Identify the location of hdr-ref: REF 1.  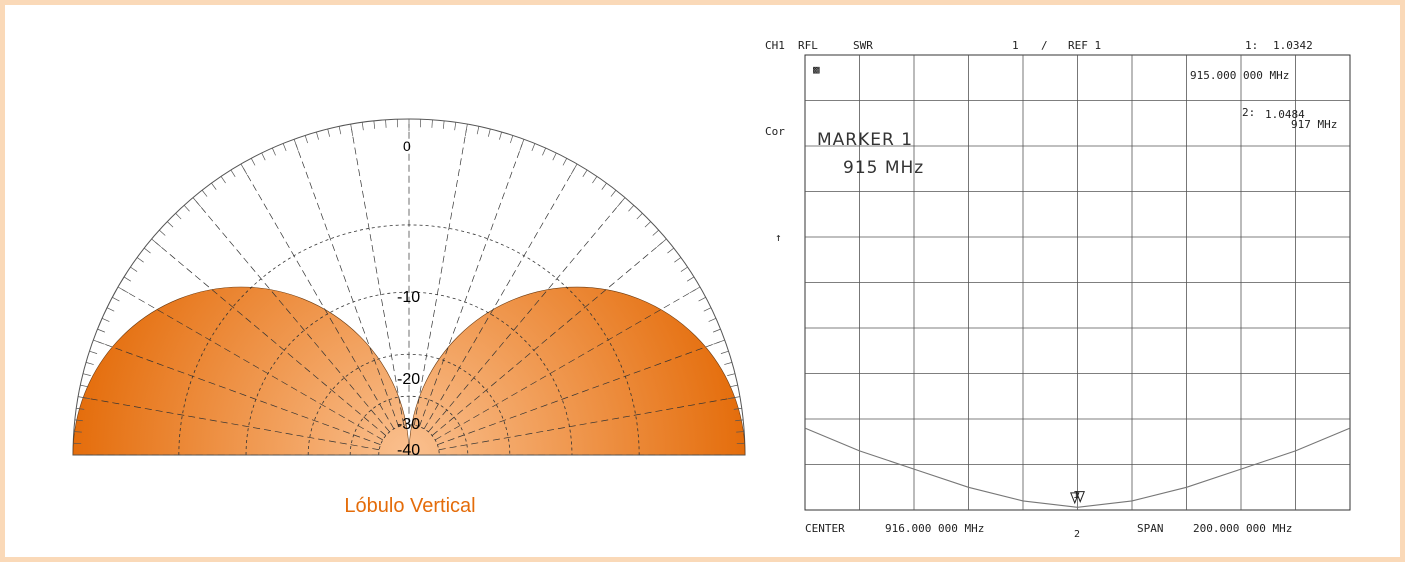
(1084, 45).